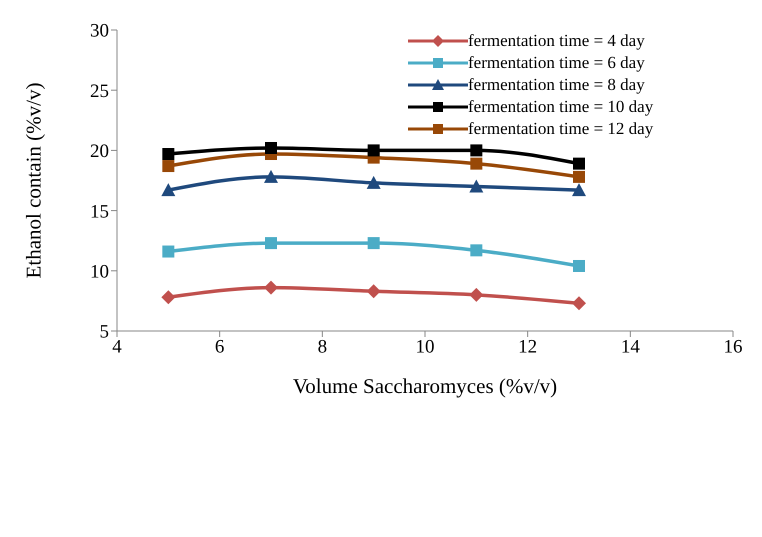 The image size is (762, 537). I want to click on y-tick-label: 30, so click(99, 31).